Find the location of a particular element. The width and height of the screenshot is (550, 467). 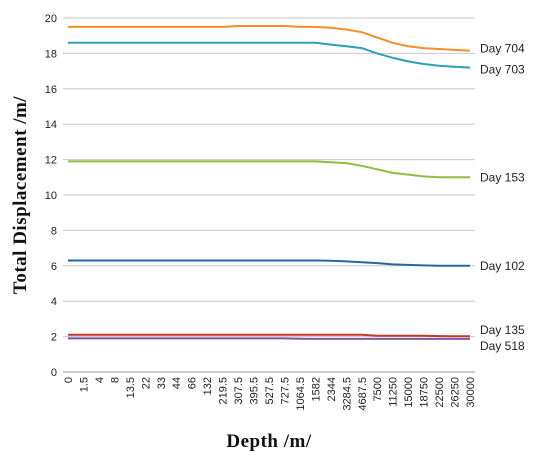

y-tick-label: 10 is located at coordinates (51, 196).